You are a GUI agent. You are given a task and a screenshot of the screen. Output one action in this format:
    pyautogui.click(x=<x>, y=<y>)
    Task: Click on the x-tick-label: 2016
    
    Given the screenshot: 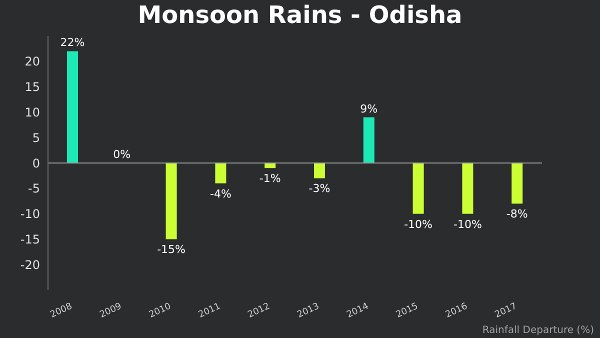 What is the action you would take?
    pyautogui.click(x=457, y=311)
    